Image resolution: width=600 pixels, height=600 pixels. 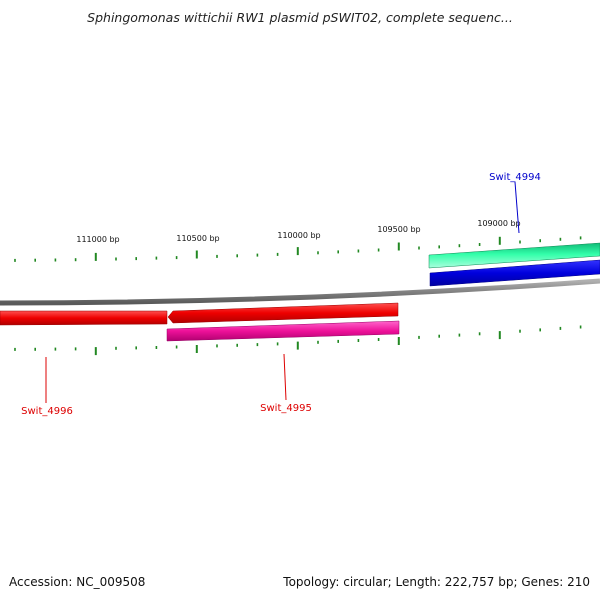 I want to click on scale-label: 110500 bp, so click(x=197, y=238).